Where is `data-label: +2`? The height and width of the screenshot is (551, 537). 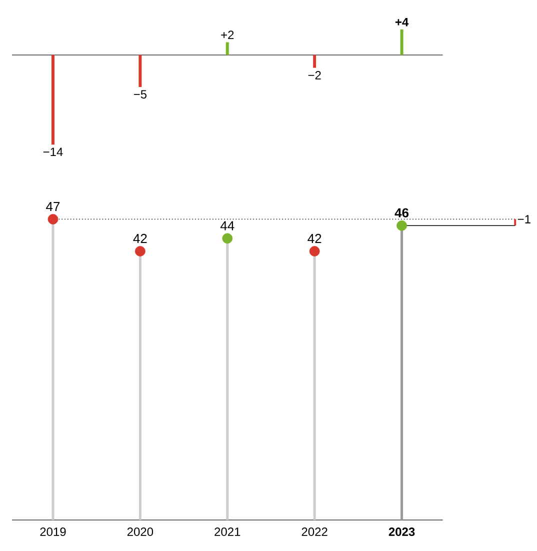 data-label: +2 is located at coordinates (227, 34).